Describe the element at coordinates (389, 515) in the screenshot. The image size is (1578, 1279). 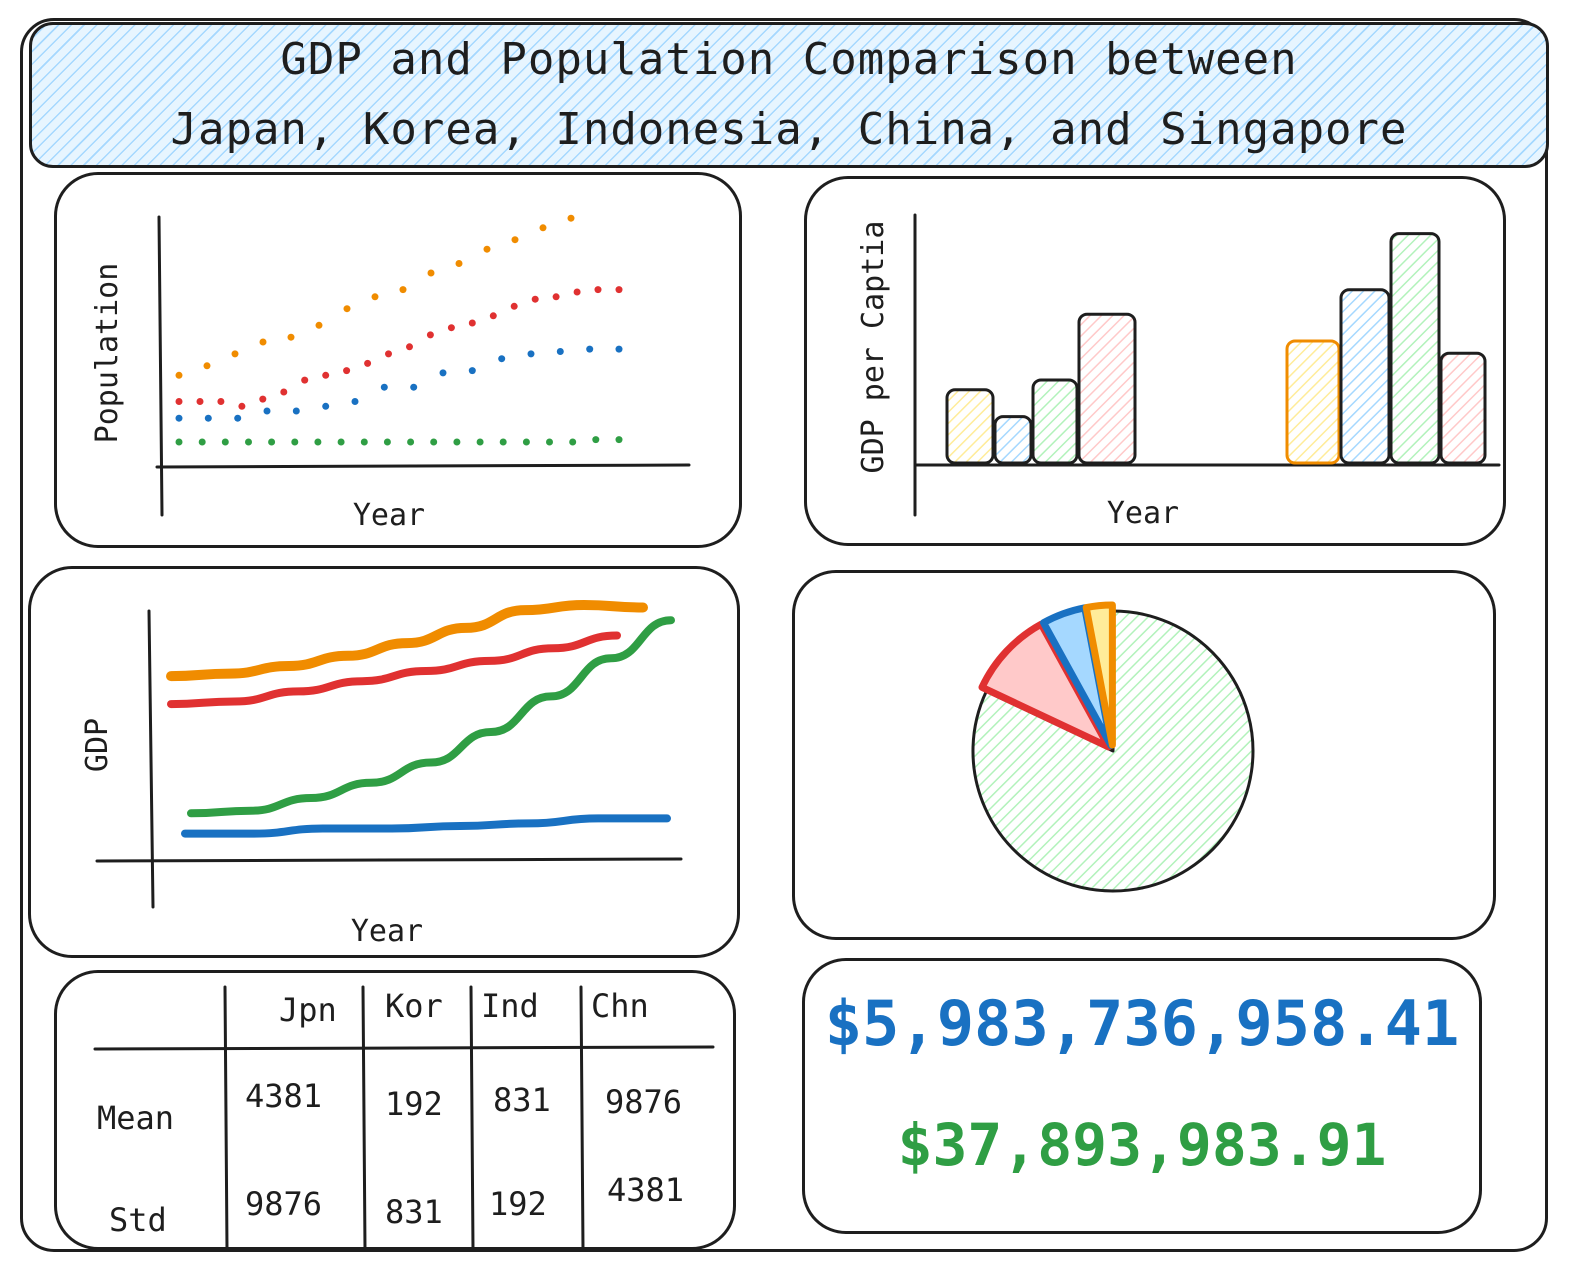
I see `population-x-label: Year` at that location.